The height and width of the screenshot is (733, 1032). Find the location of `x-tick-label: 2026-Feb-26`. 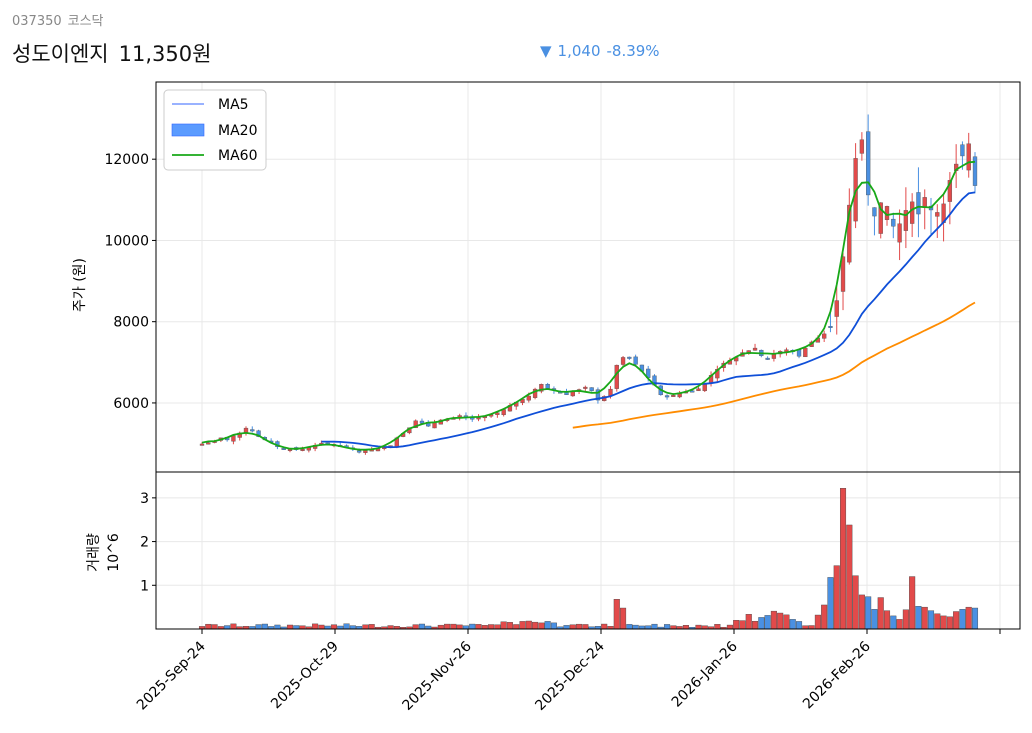

x-tick-label: 2026-Feb-26 is located at coordinates (837, 675).